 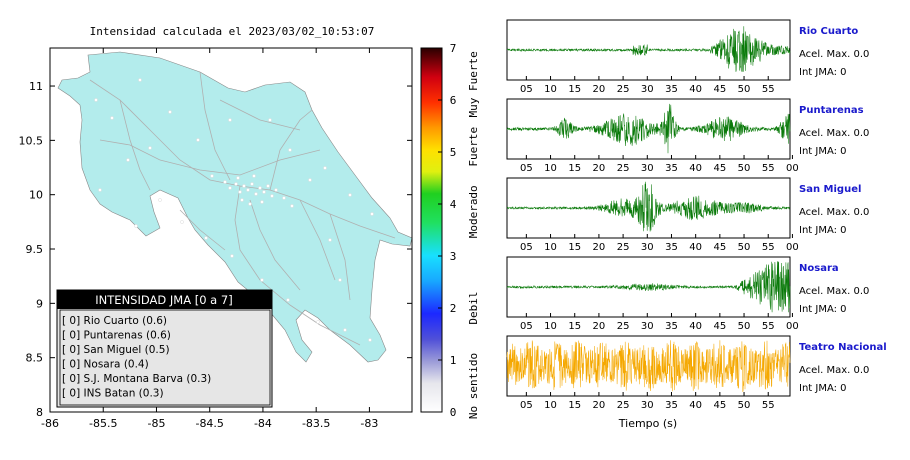 What do you see at coordinates (31, 140) in the screenshot?
I see `map-y-tick-label: 10.5` at bounding box center [31, 140].